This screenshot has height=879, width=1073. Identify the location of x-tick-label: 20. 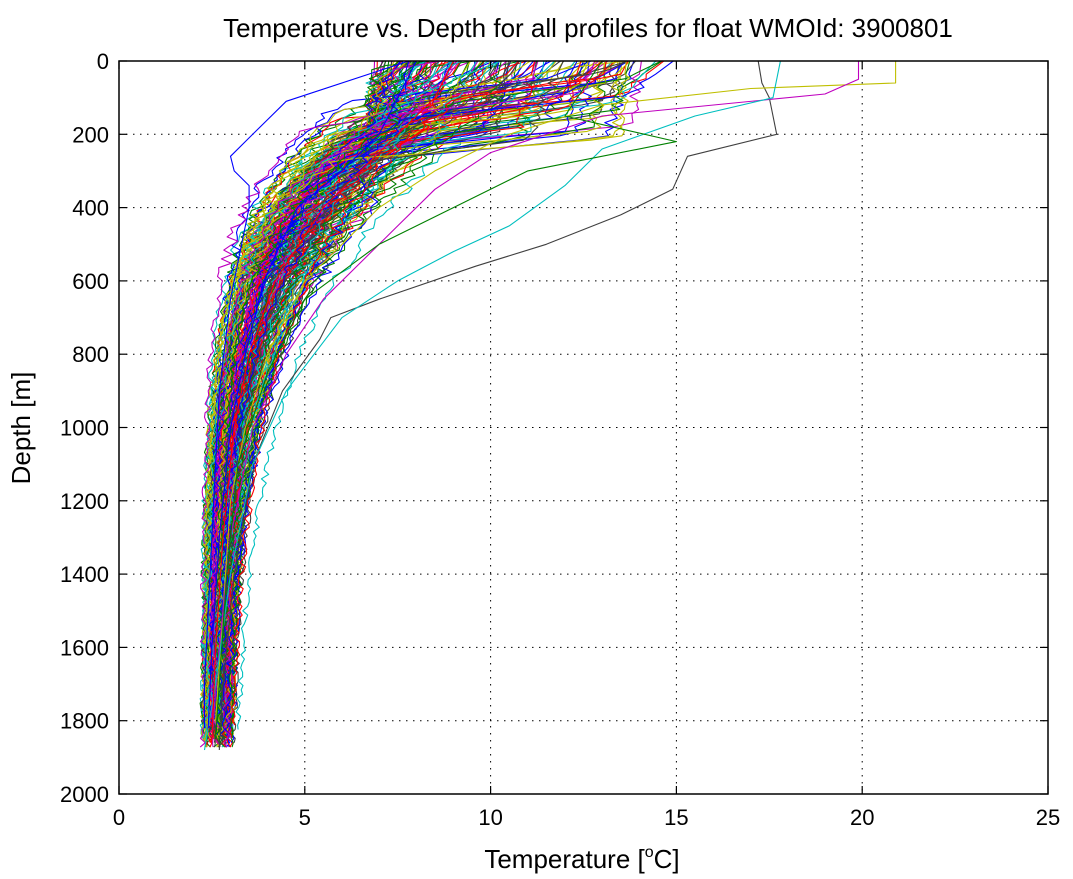
(862, 817).